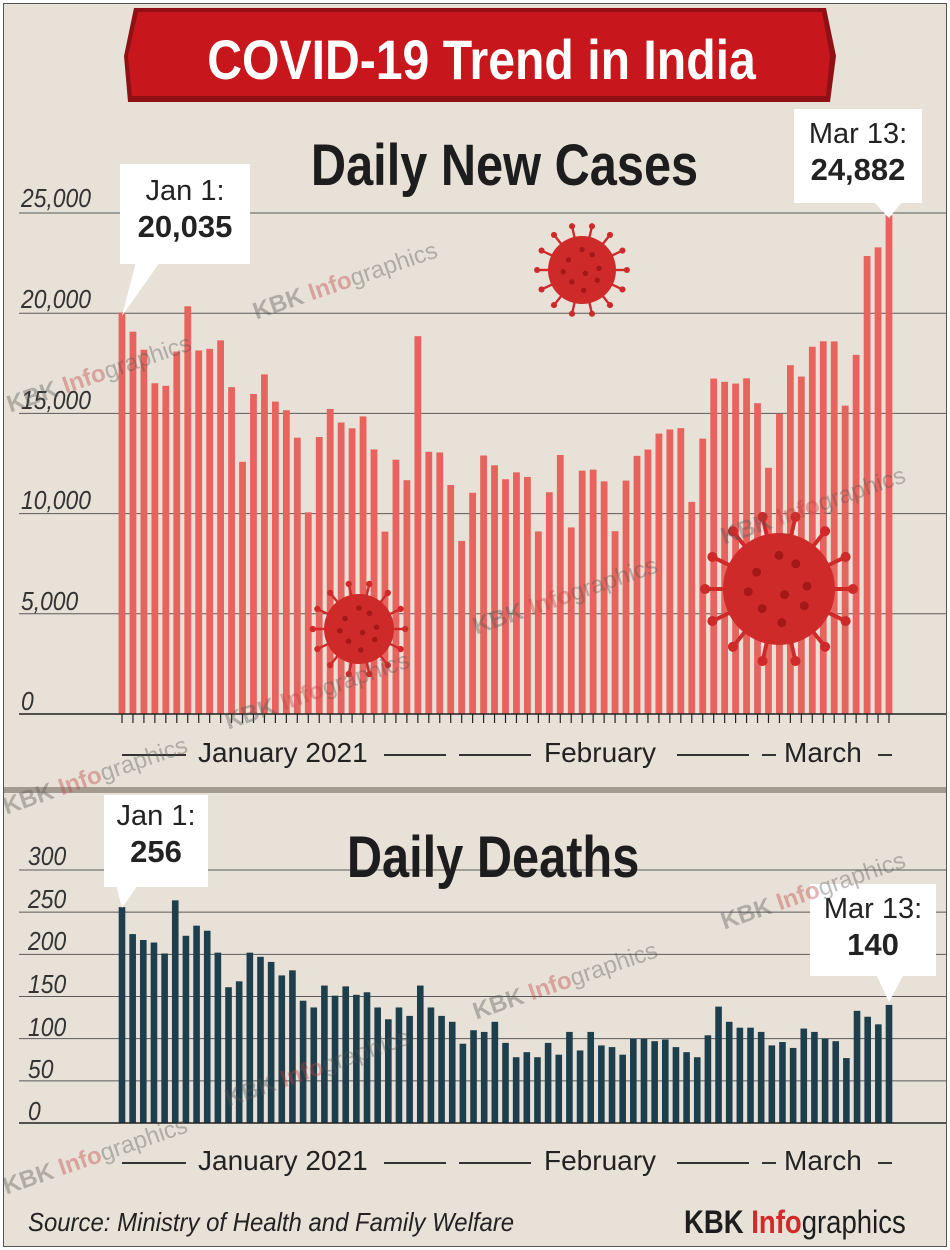 The width and height of the screenshot is (950, 1250). What do you see at coordinates (475, 790) in the screenshot?
I see `section-divider` at bounding box center [475, 790].